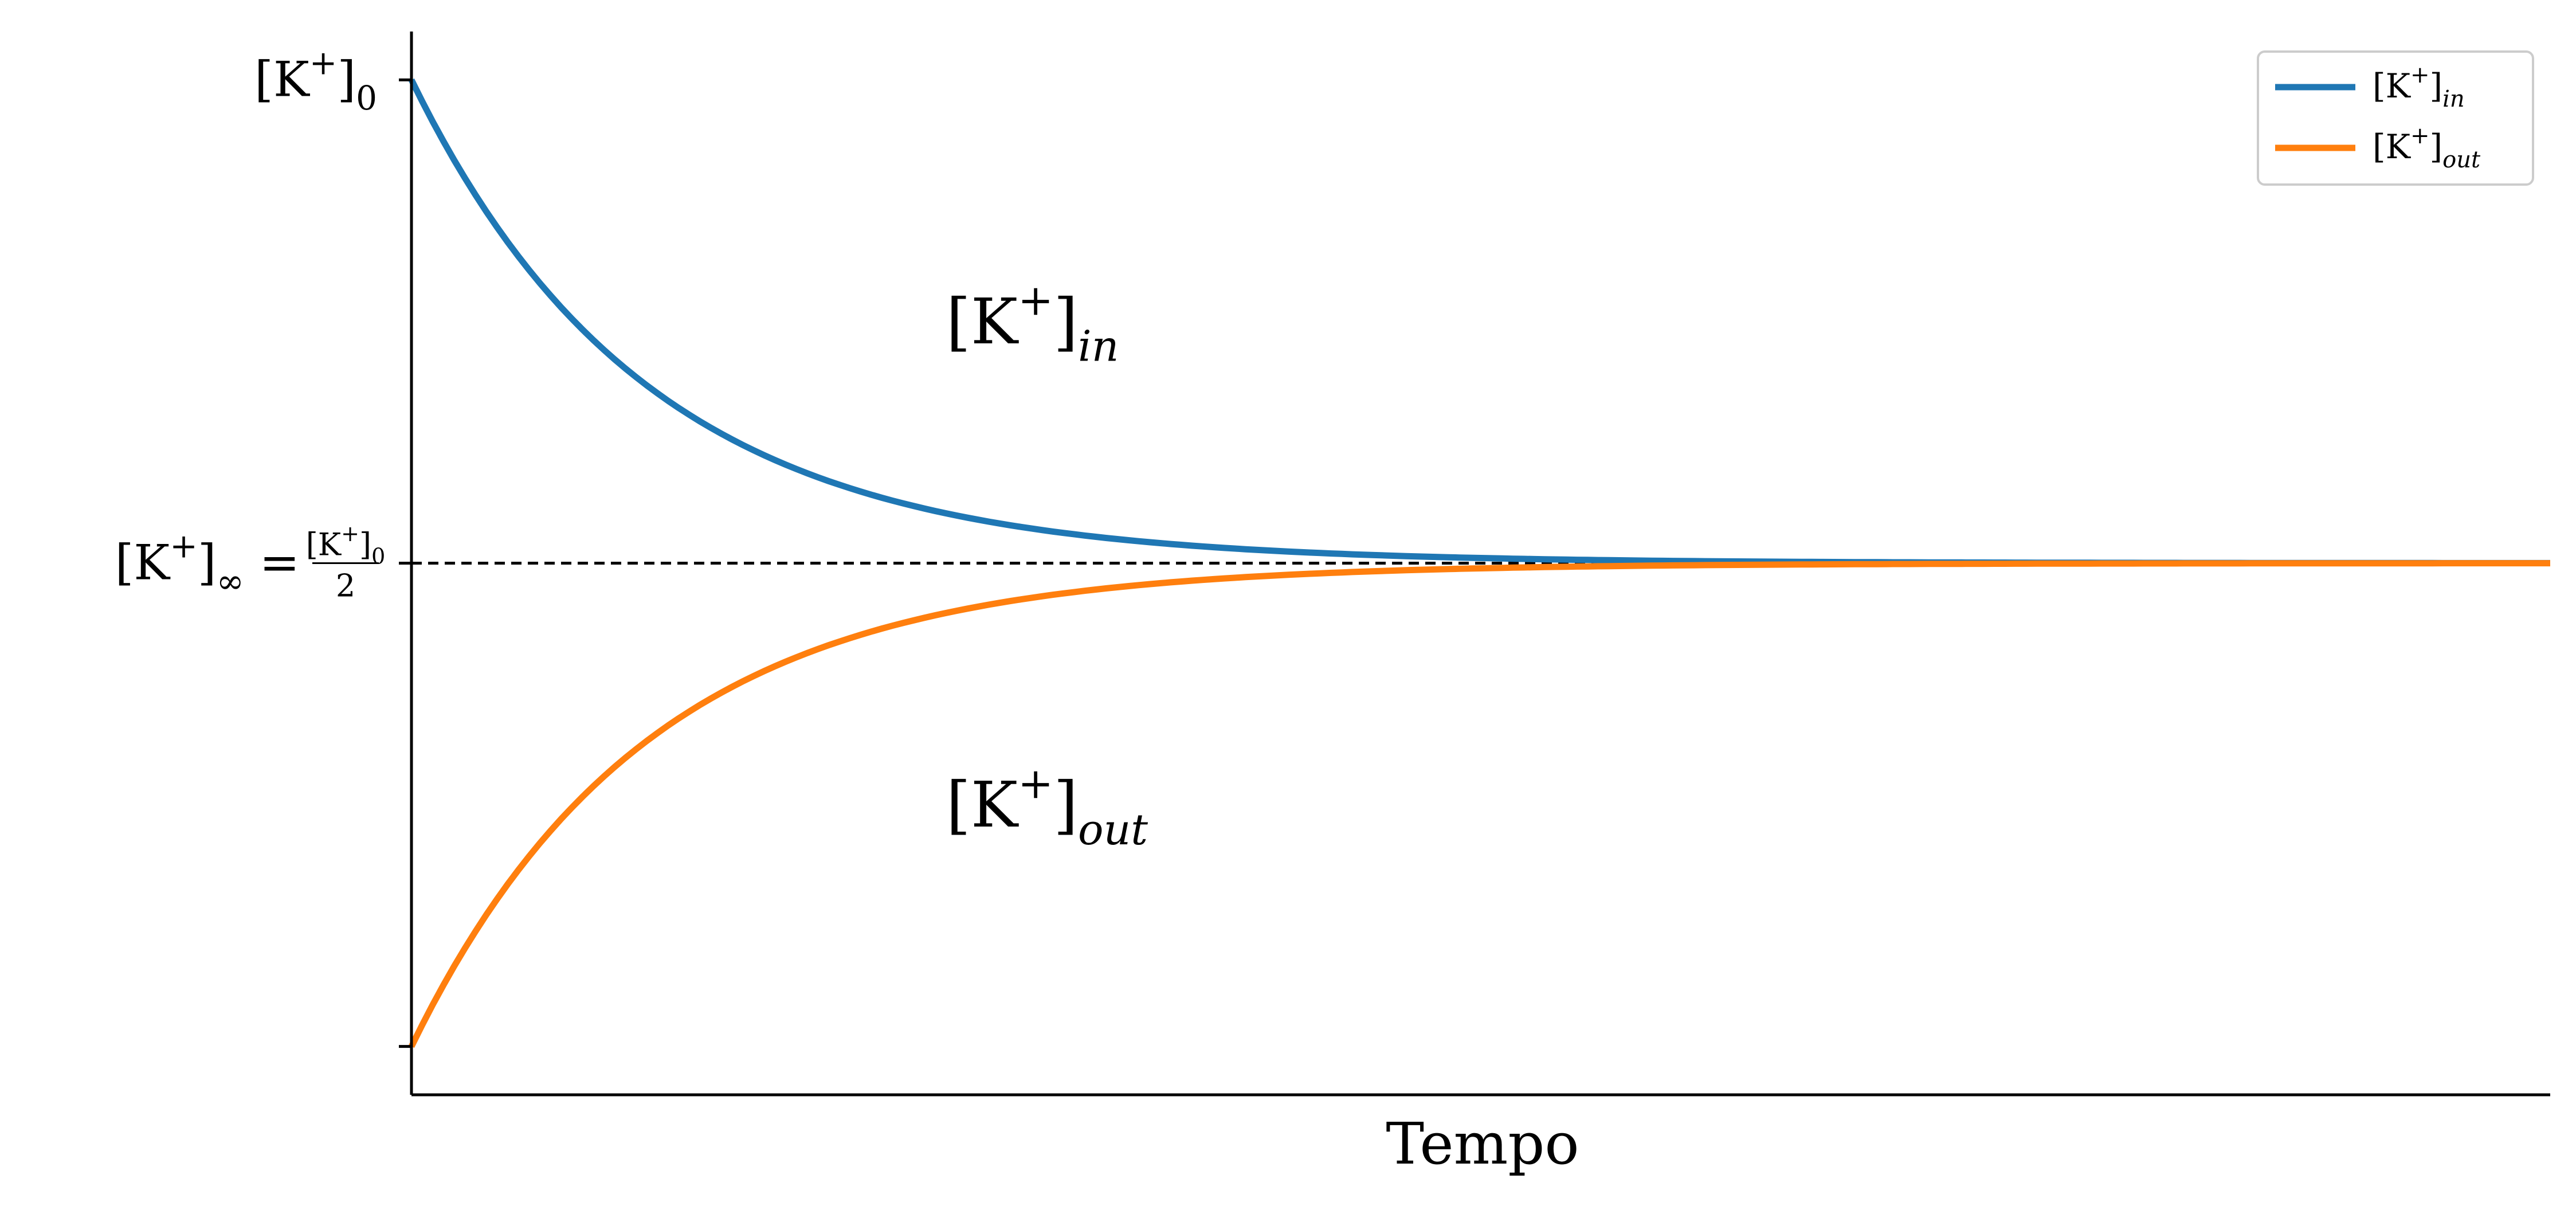  I want to click on y-tick-label-0-sub: 0, so click(366, 98).